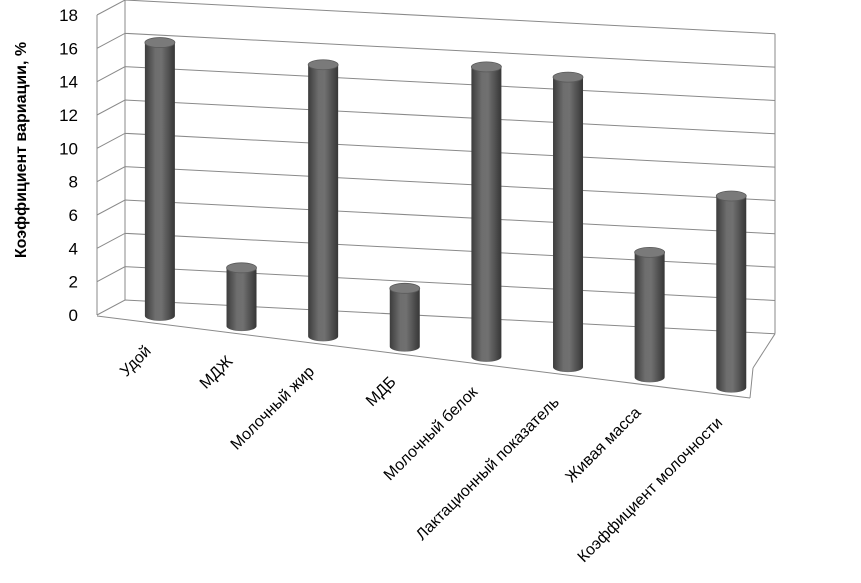  I want to click on x-category-label: МДЖ, so click(217, 373).